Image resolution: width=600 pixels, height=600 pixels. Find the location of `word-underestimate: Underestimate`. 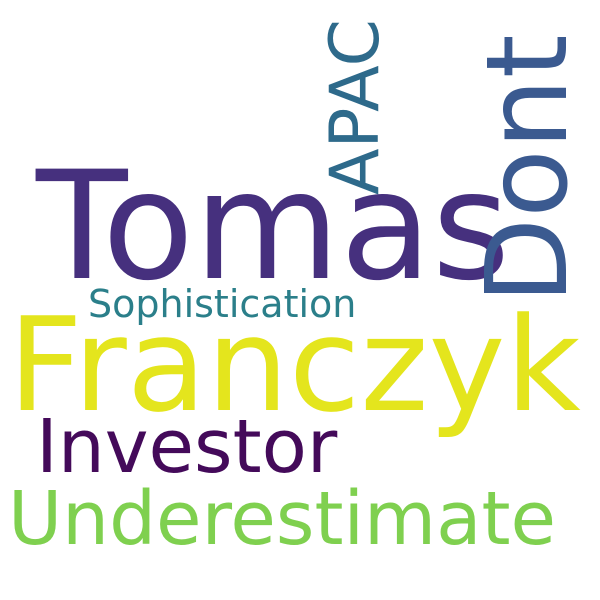

word-underestimate: Underestimate is located at coordinates (282, 519).